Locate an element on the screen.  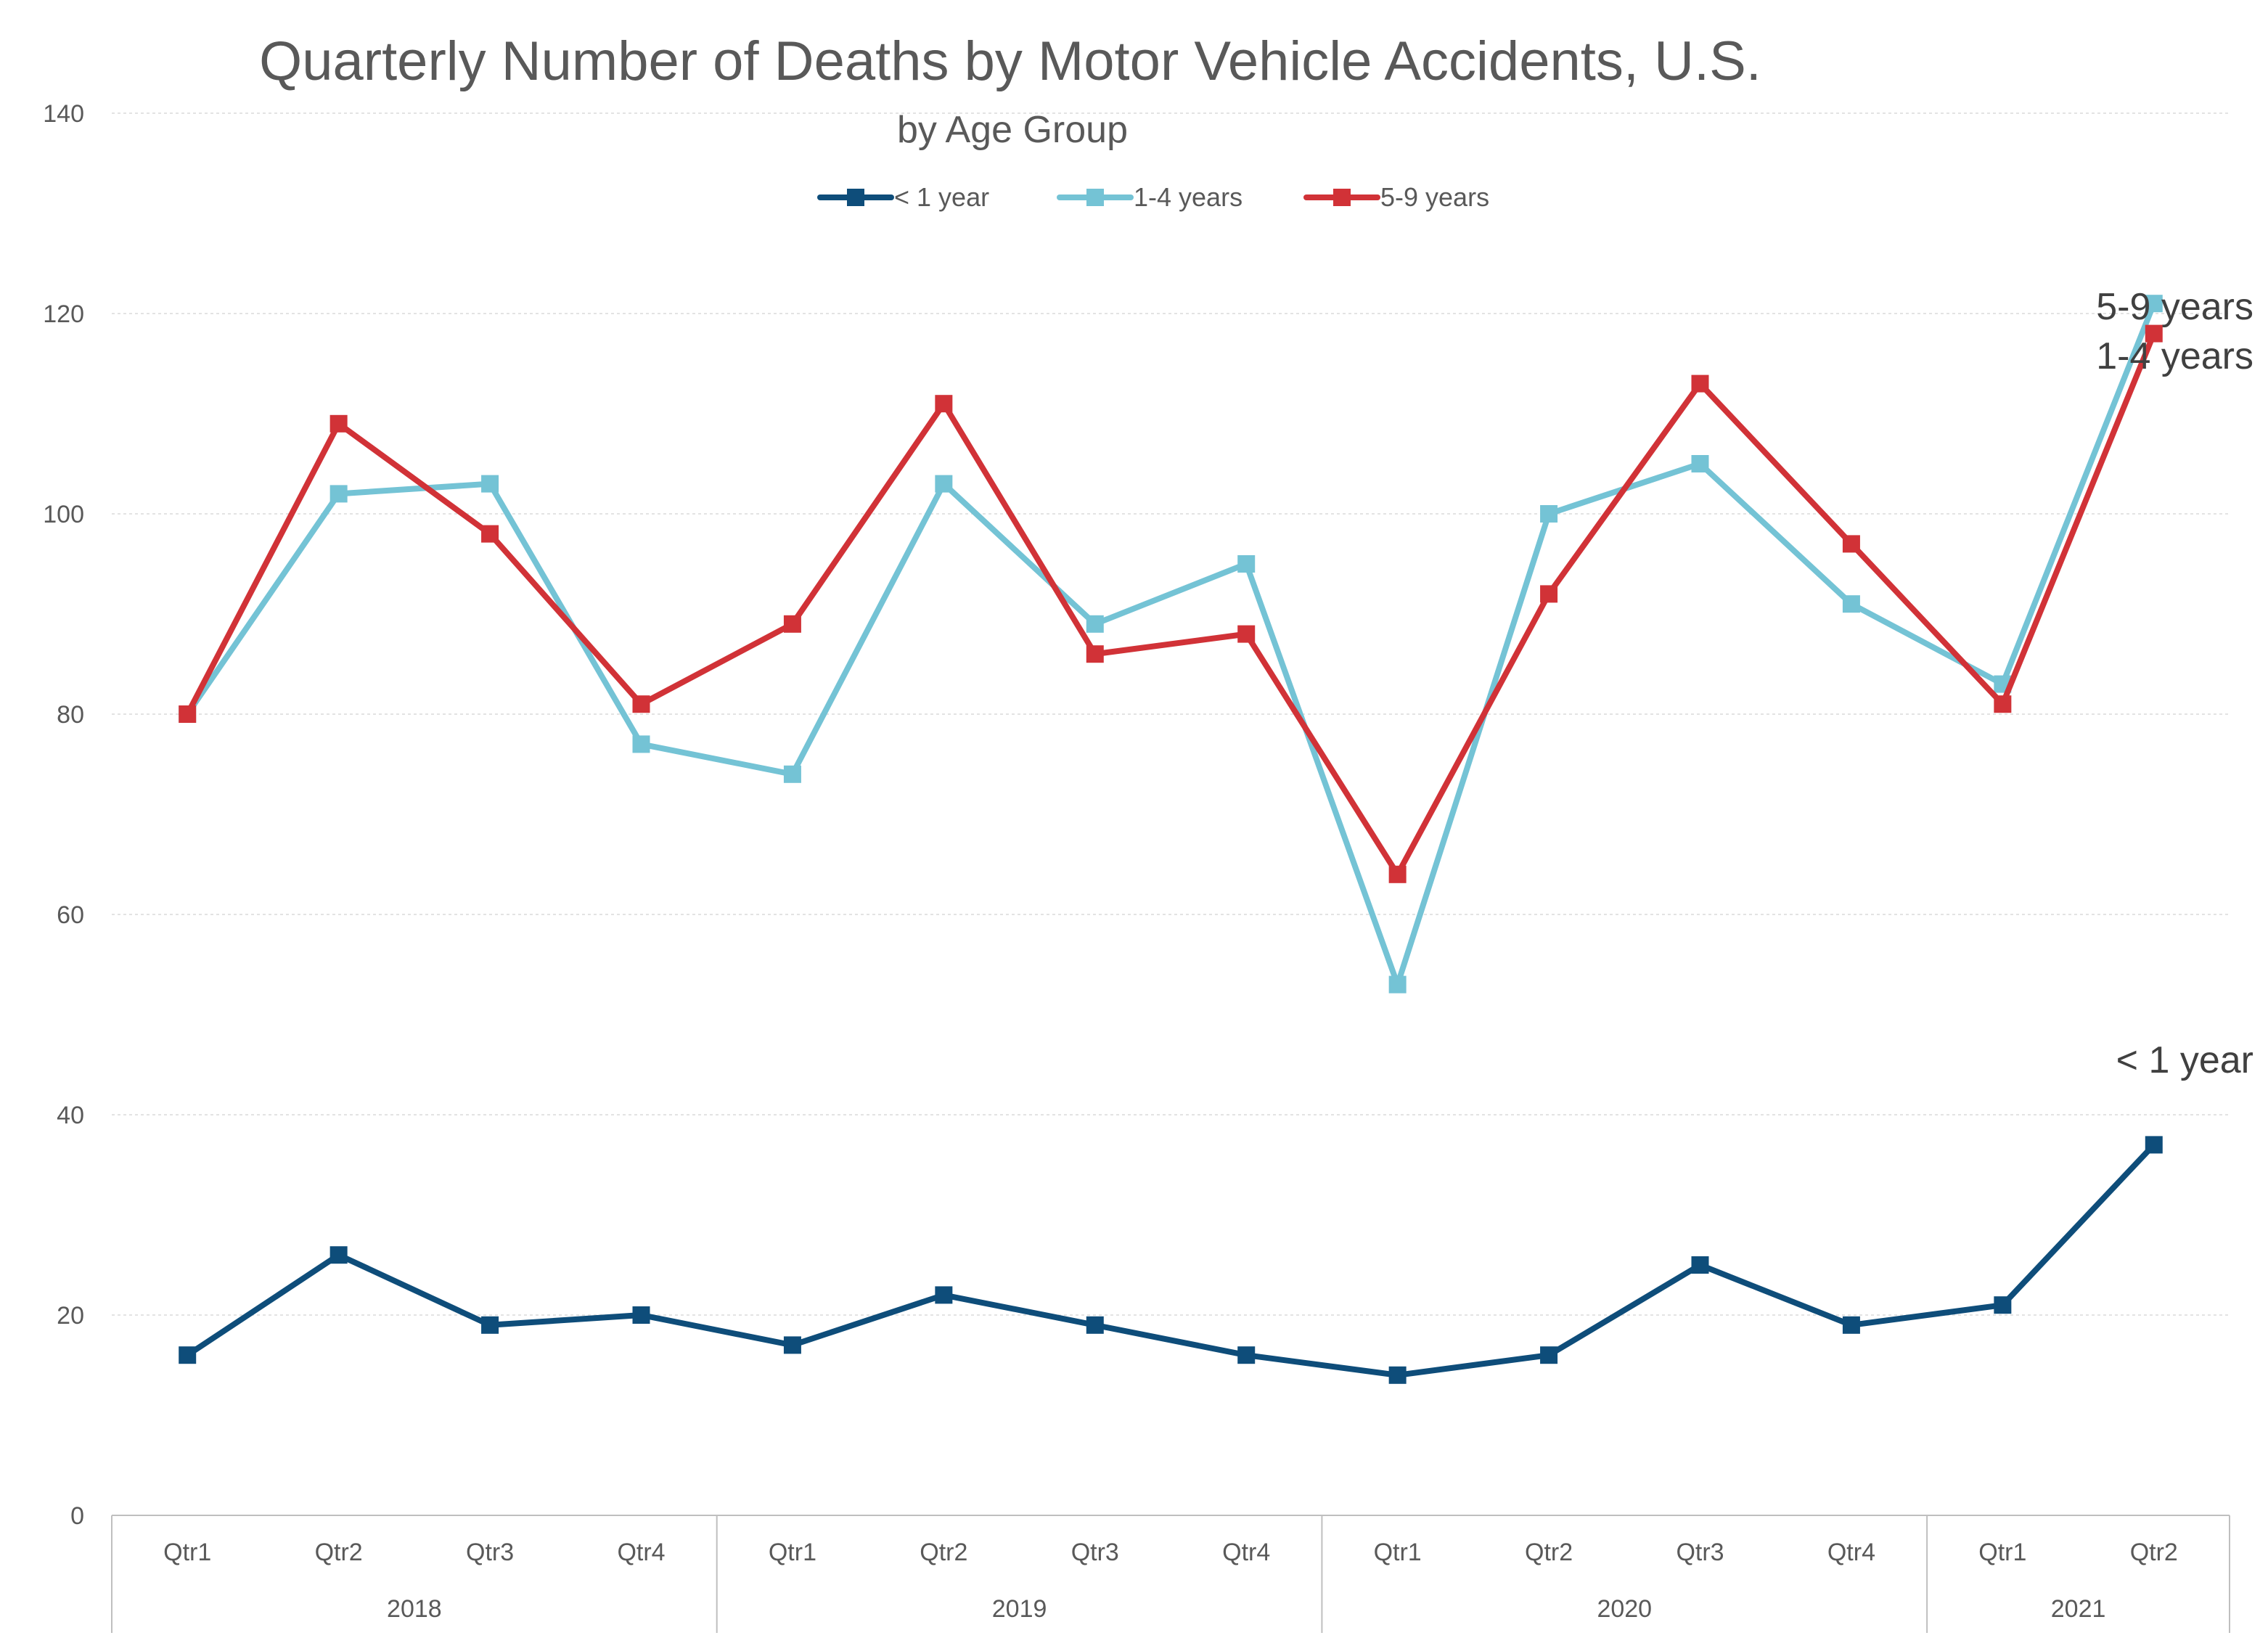
legend-label: < 1 year is located at coordinates (941, 197).